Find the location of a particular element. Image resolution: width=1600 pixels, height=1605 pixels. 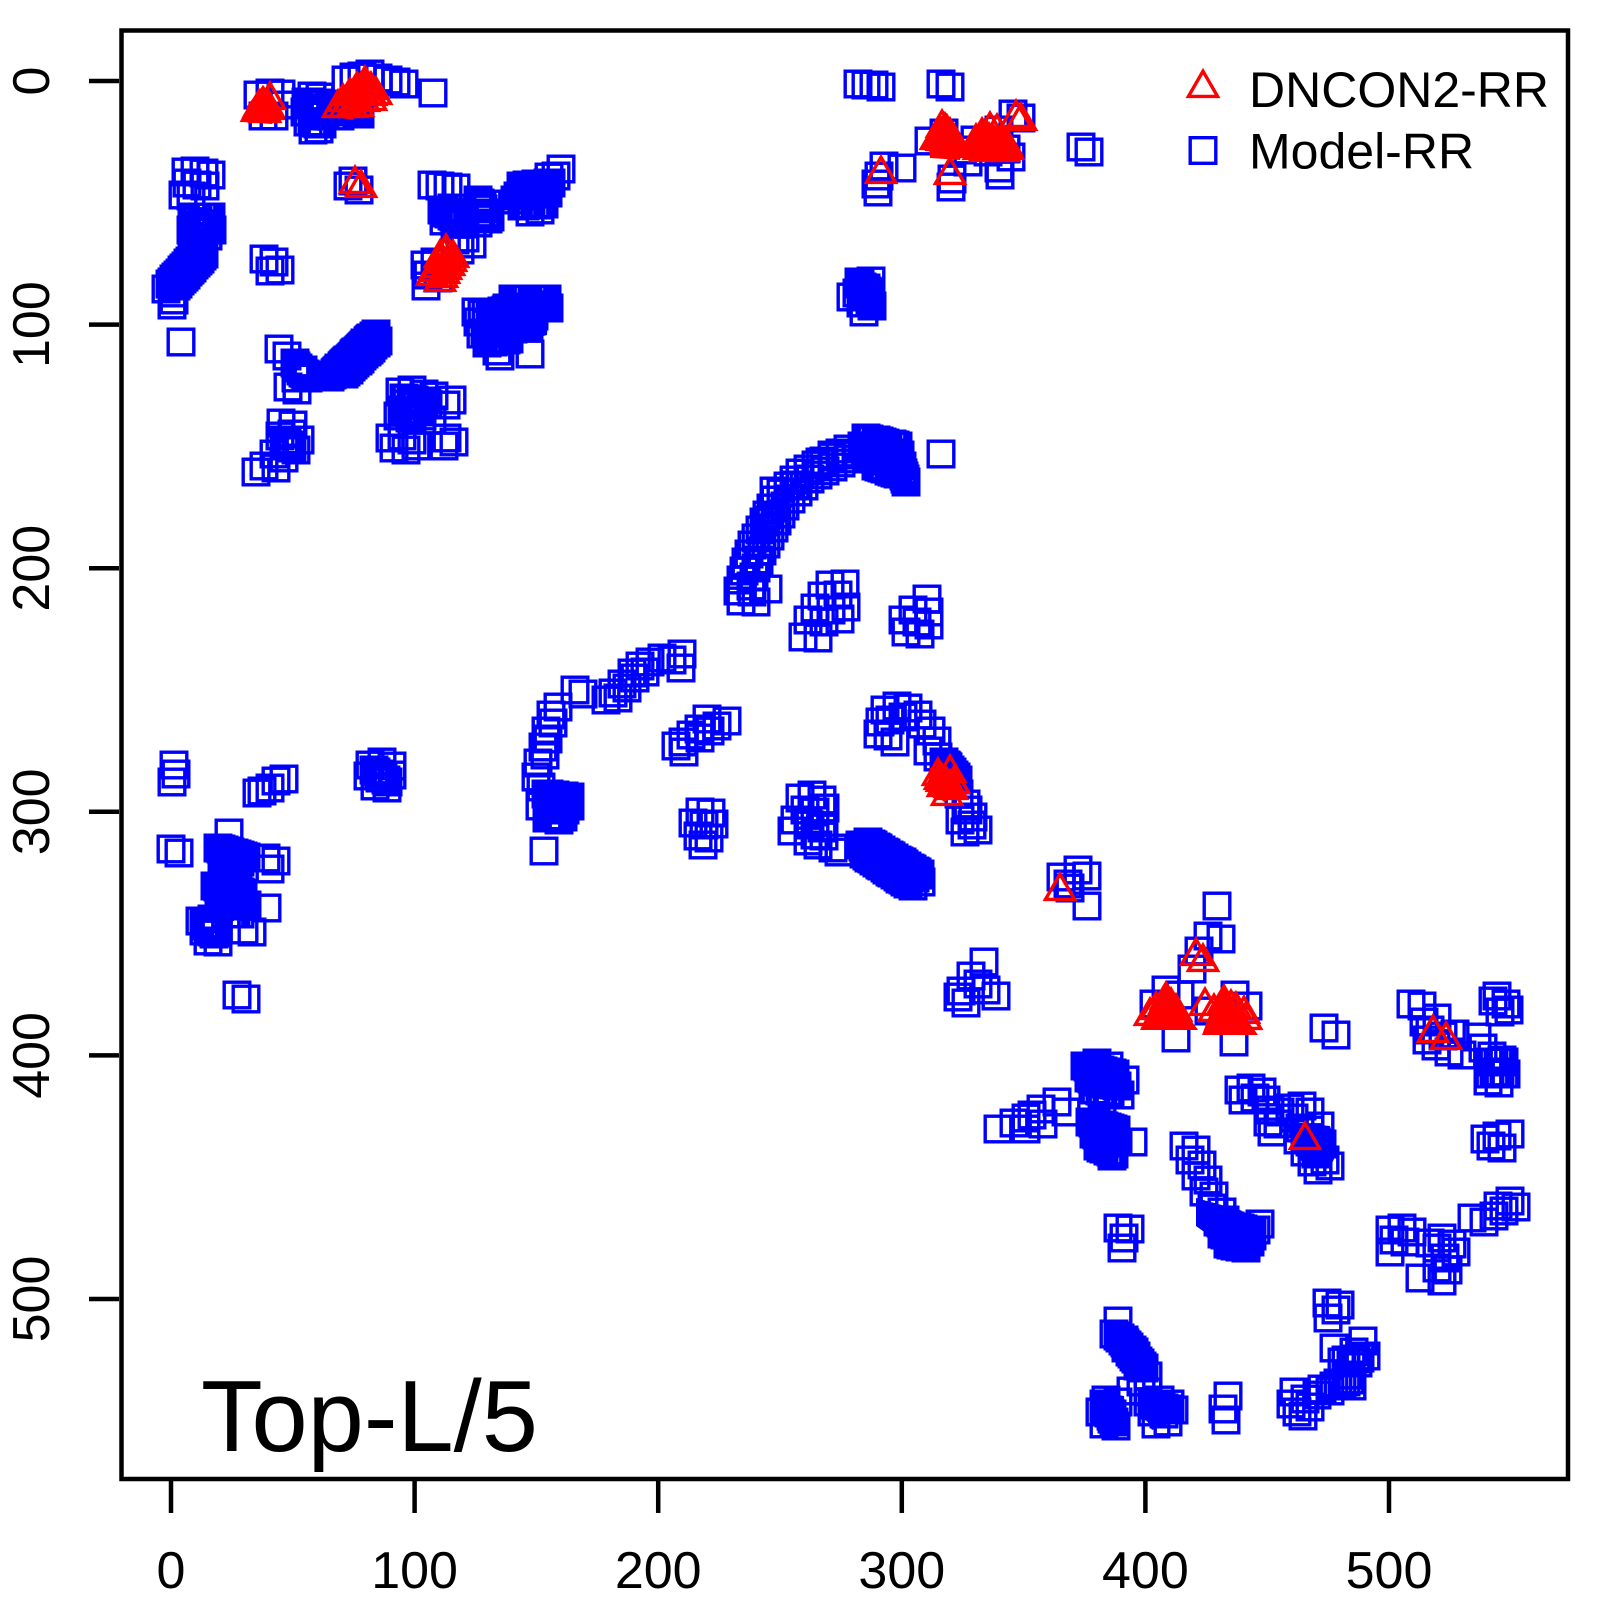

svg-text: Top-L/5 is located at coordinates (369, 1417).